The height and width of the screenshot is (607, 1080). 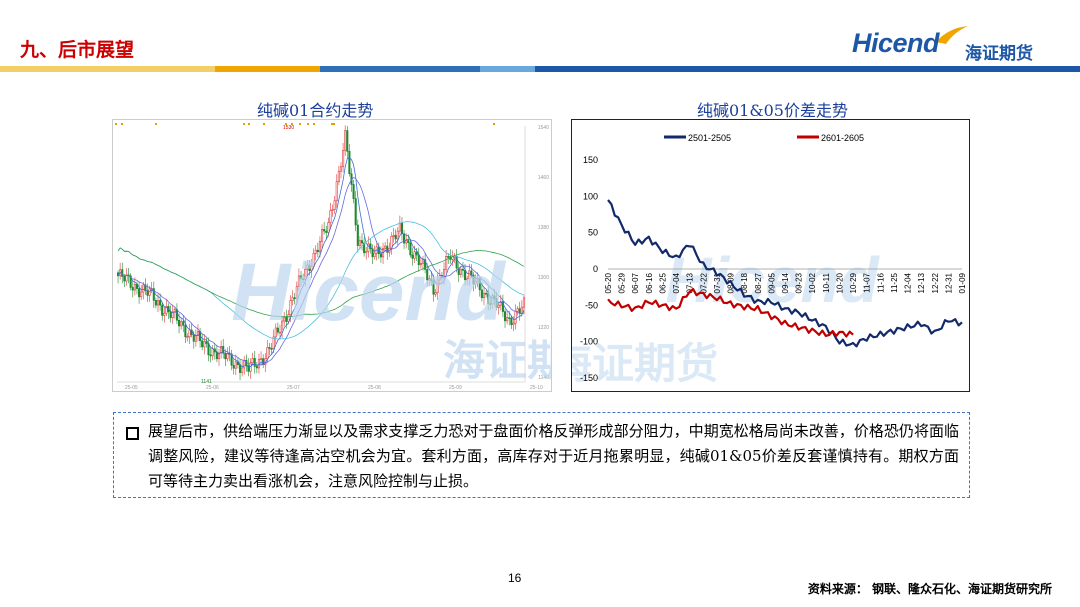 What do you see at coordinates (107, 69) in the screenshot?
I see `band-segment` at bounding box center [107, 69].